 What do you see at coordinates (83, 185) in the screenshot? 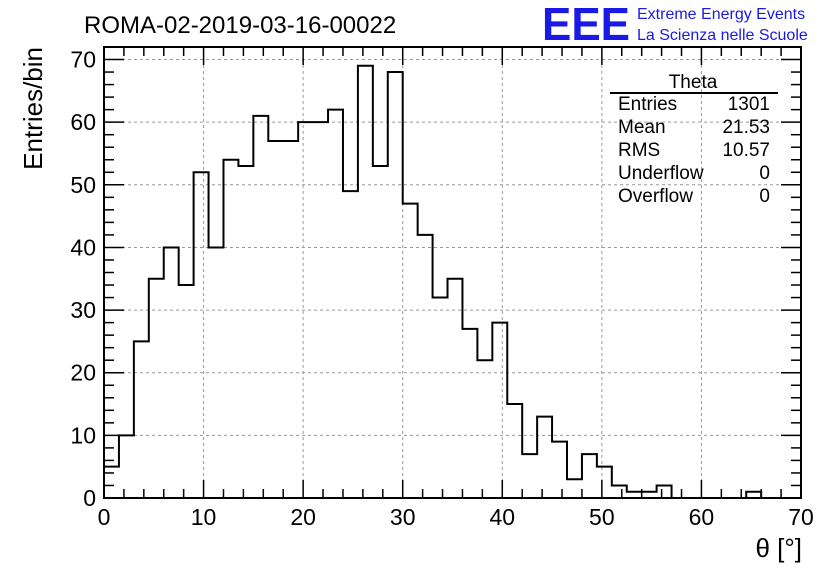
I see `y-tick-label: 50` at bounding box center [83, 185].